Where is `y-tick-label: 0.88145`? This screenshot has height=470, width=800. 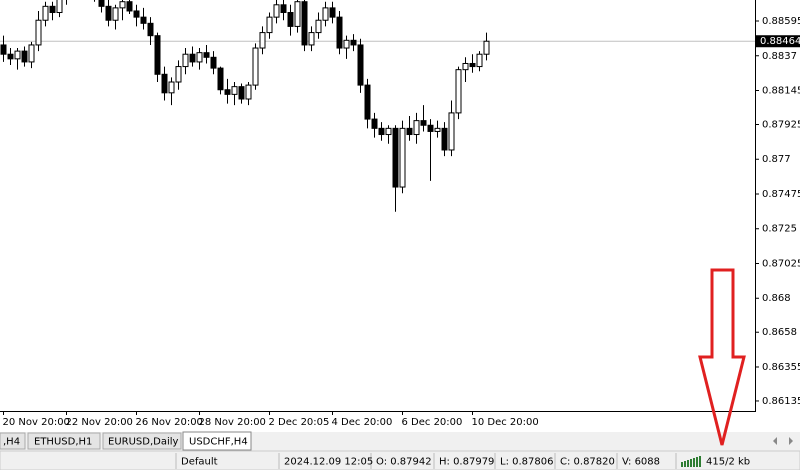 y-tick-label: 0.88145 is located at coordinates (781, 91).